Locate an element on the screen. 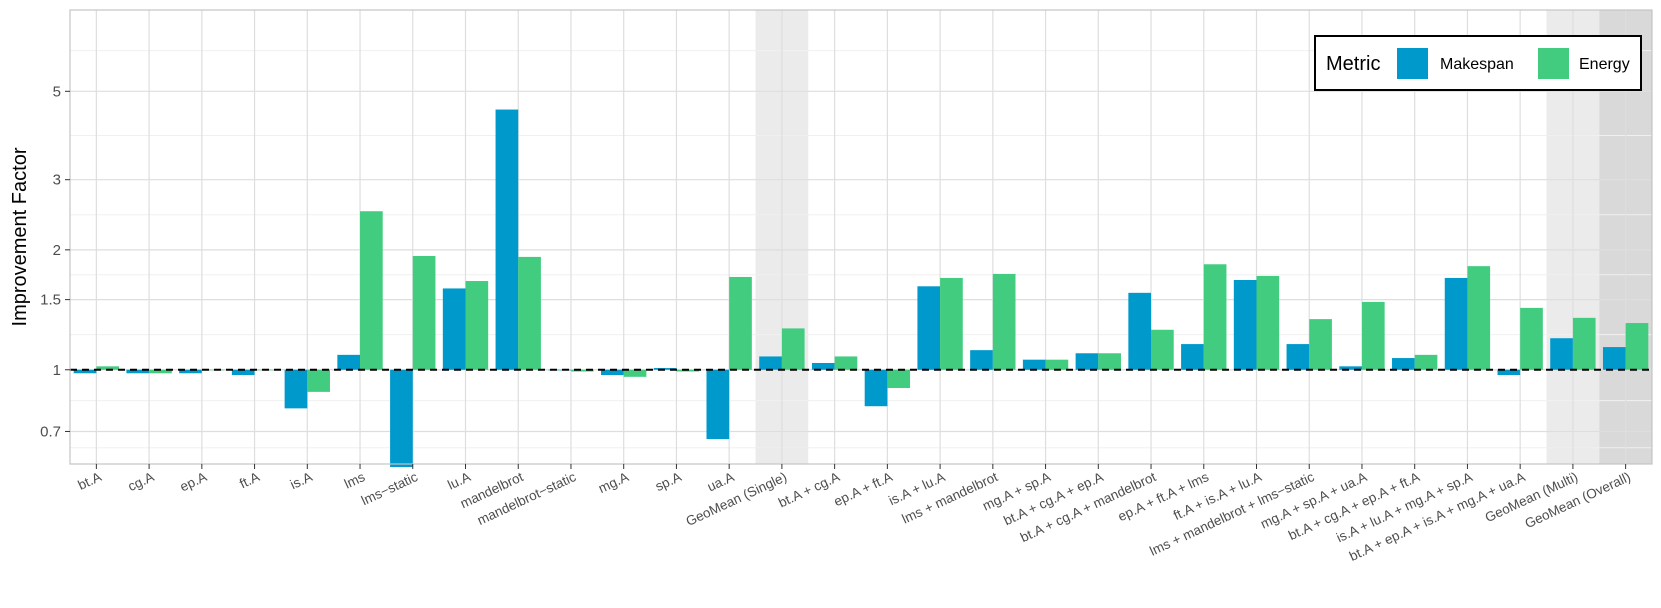  y-axis-label: Improvement Factor is located at coordinates (20, 236).